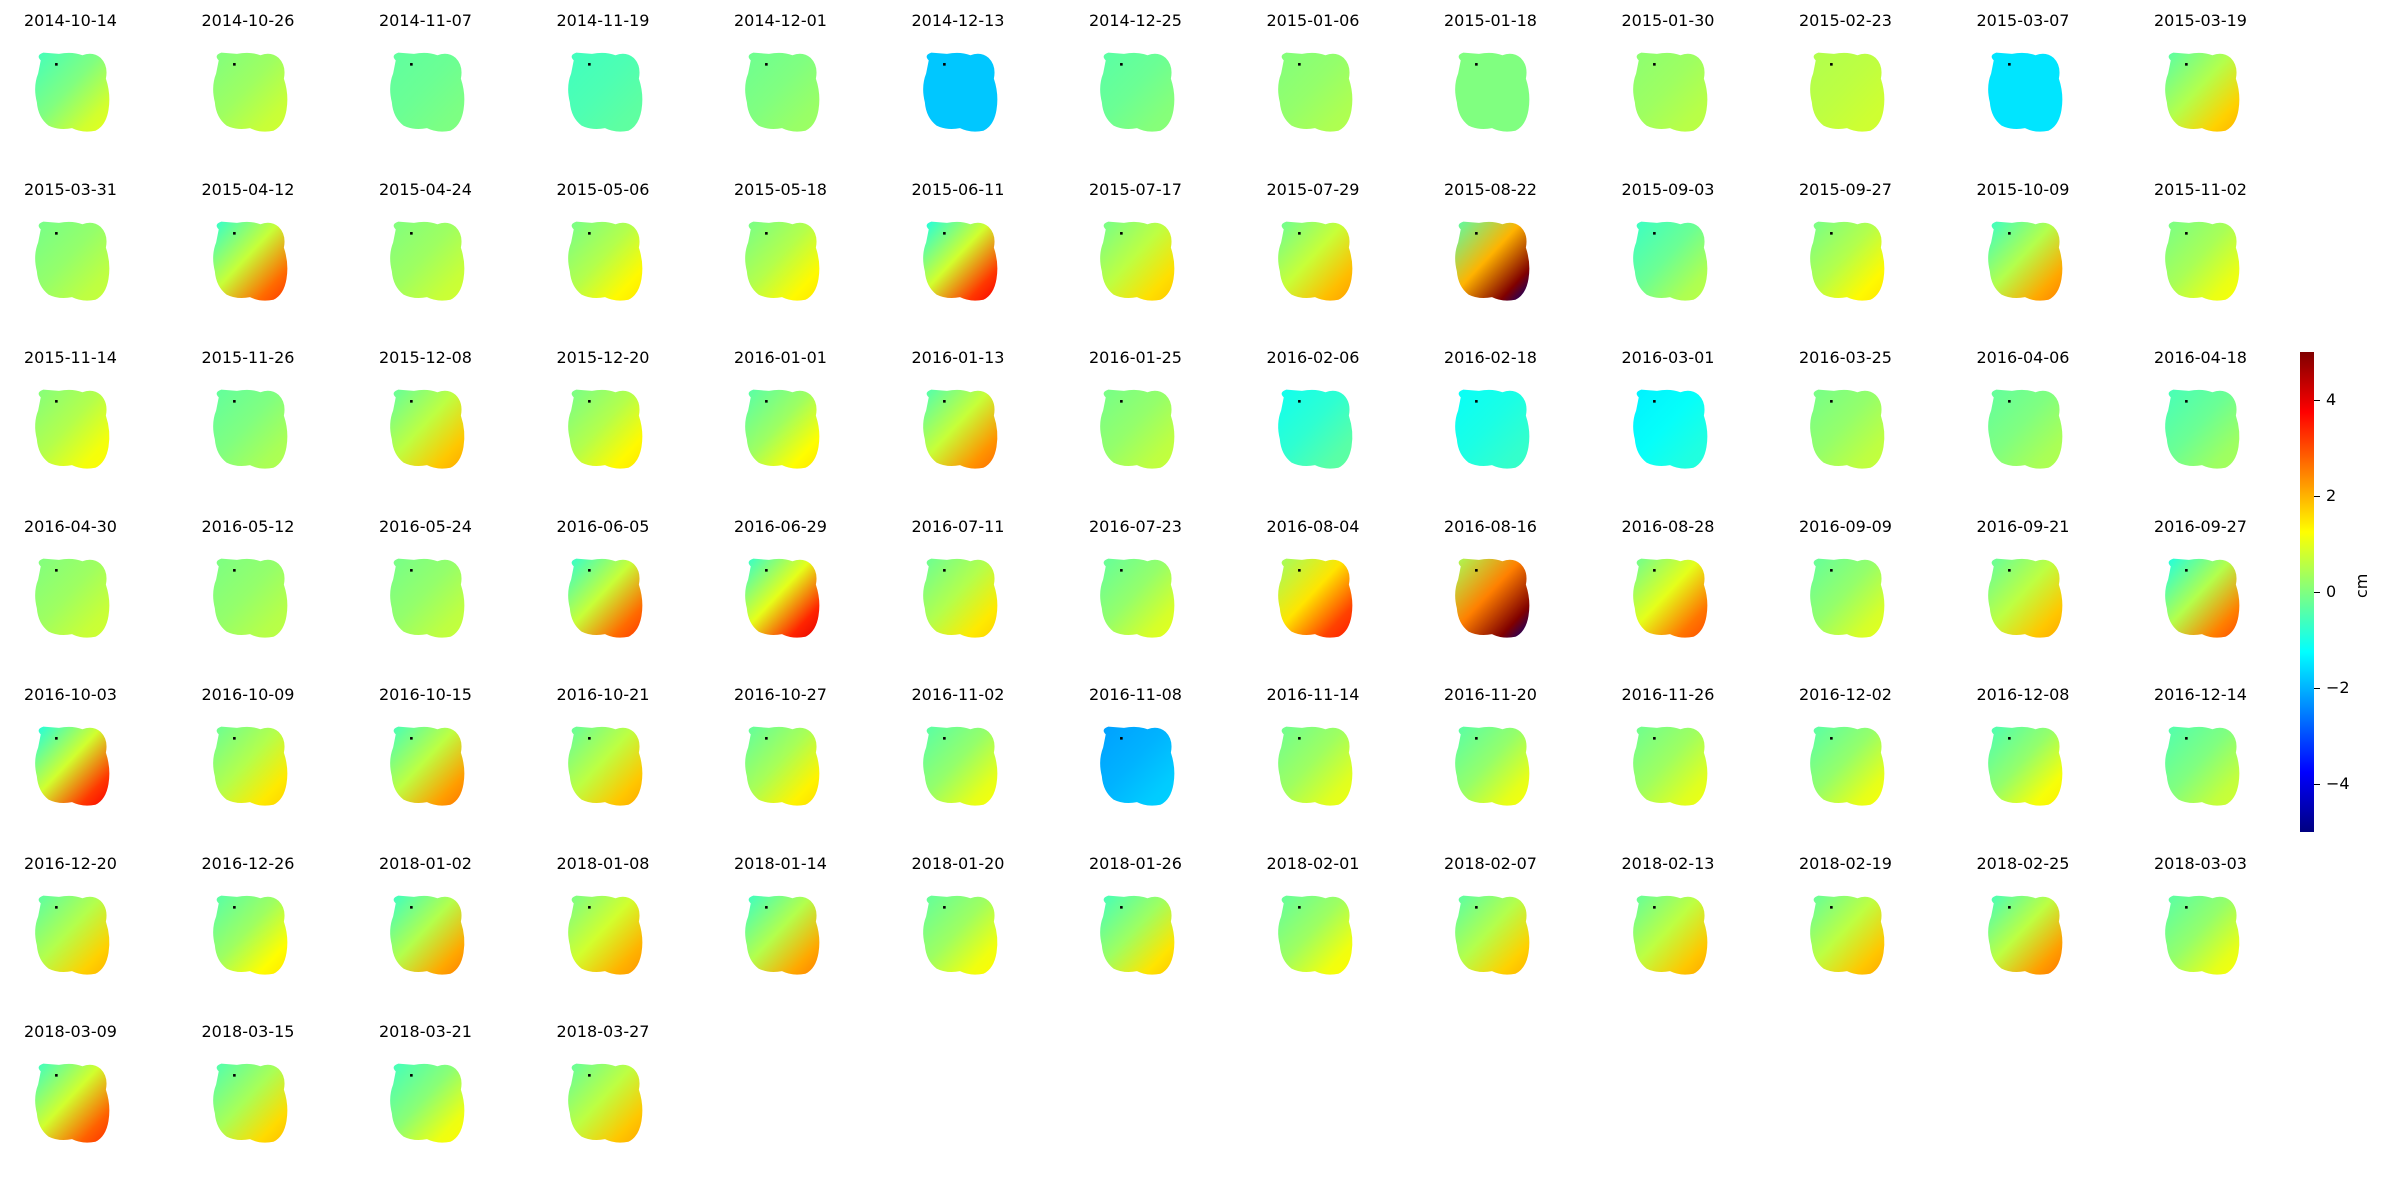 The image size is (2388, 1185). Describe the element at coordinates (2338, 783) in the screenshot. I see `colorbar-tick-label: −4` at that location.